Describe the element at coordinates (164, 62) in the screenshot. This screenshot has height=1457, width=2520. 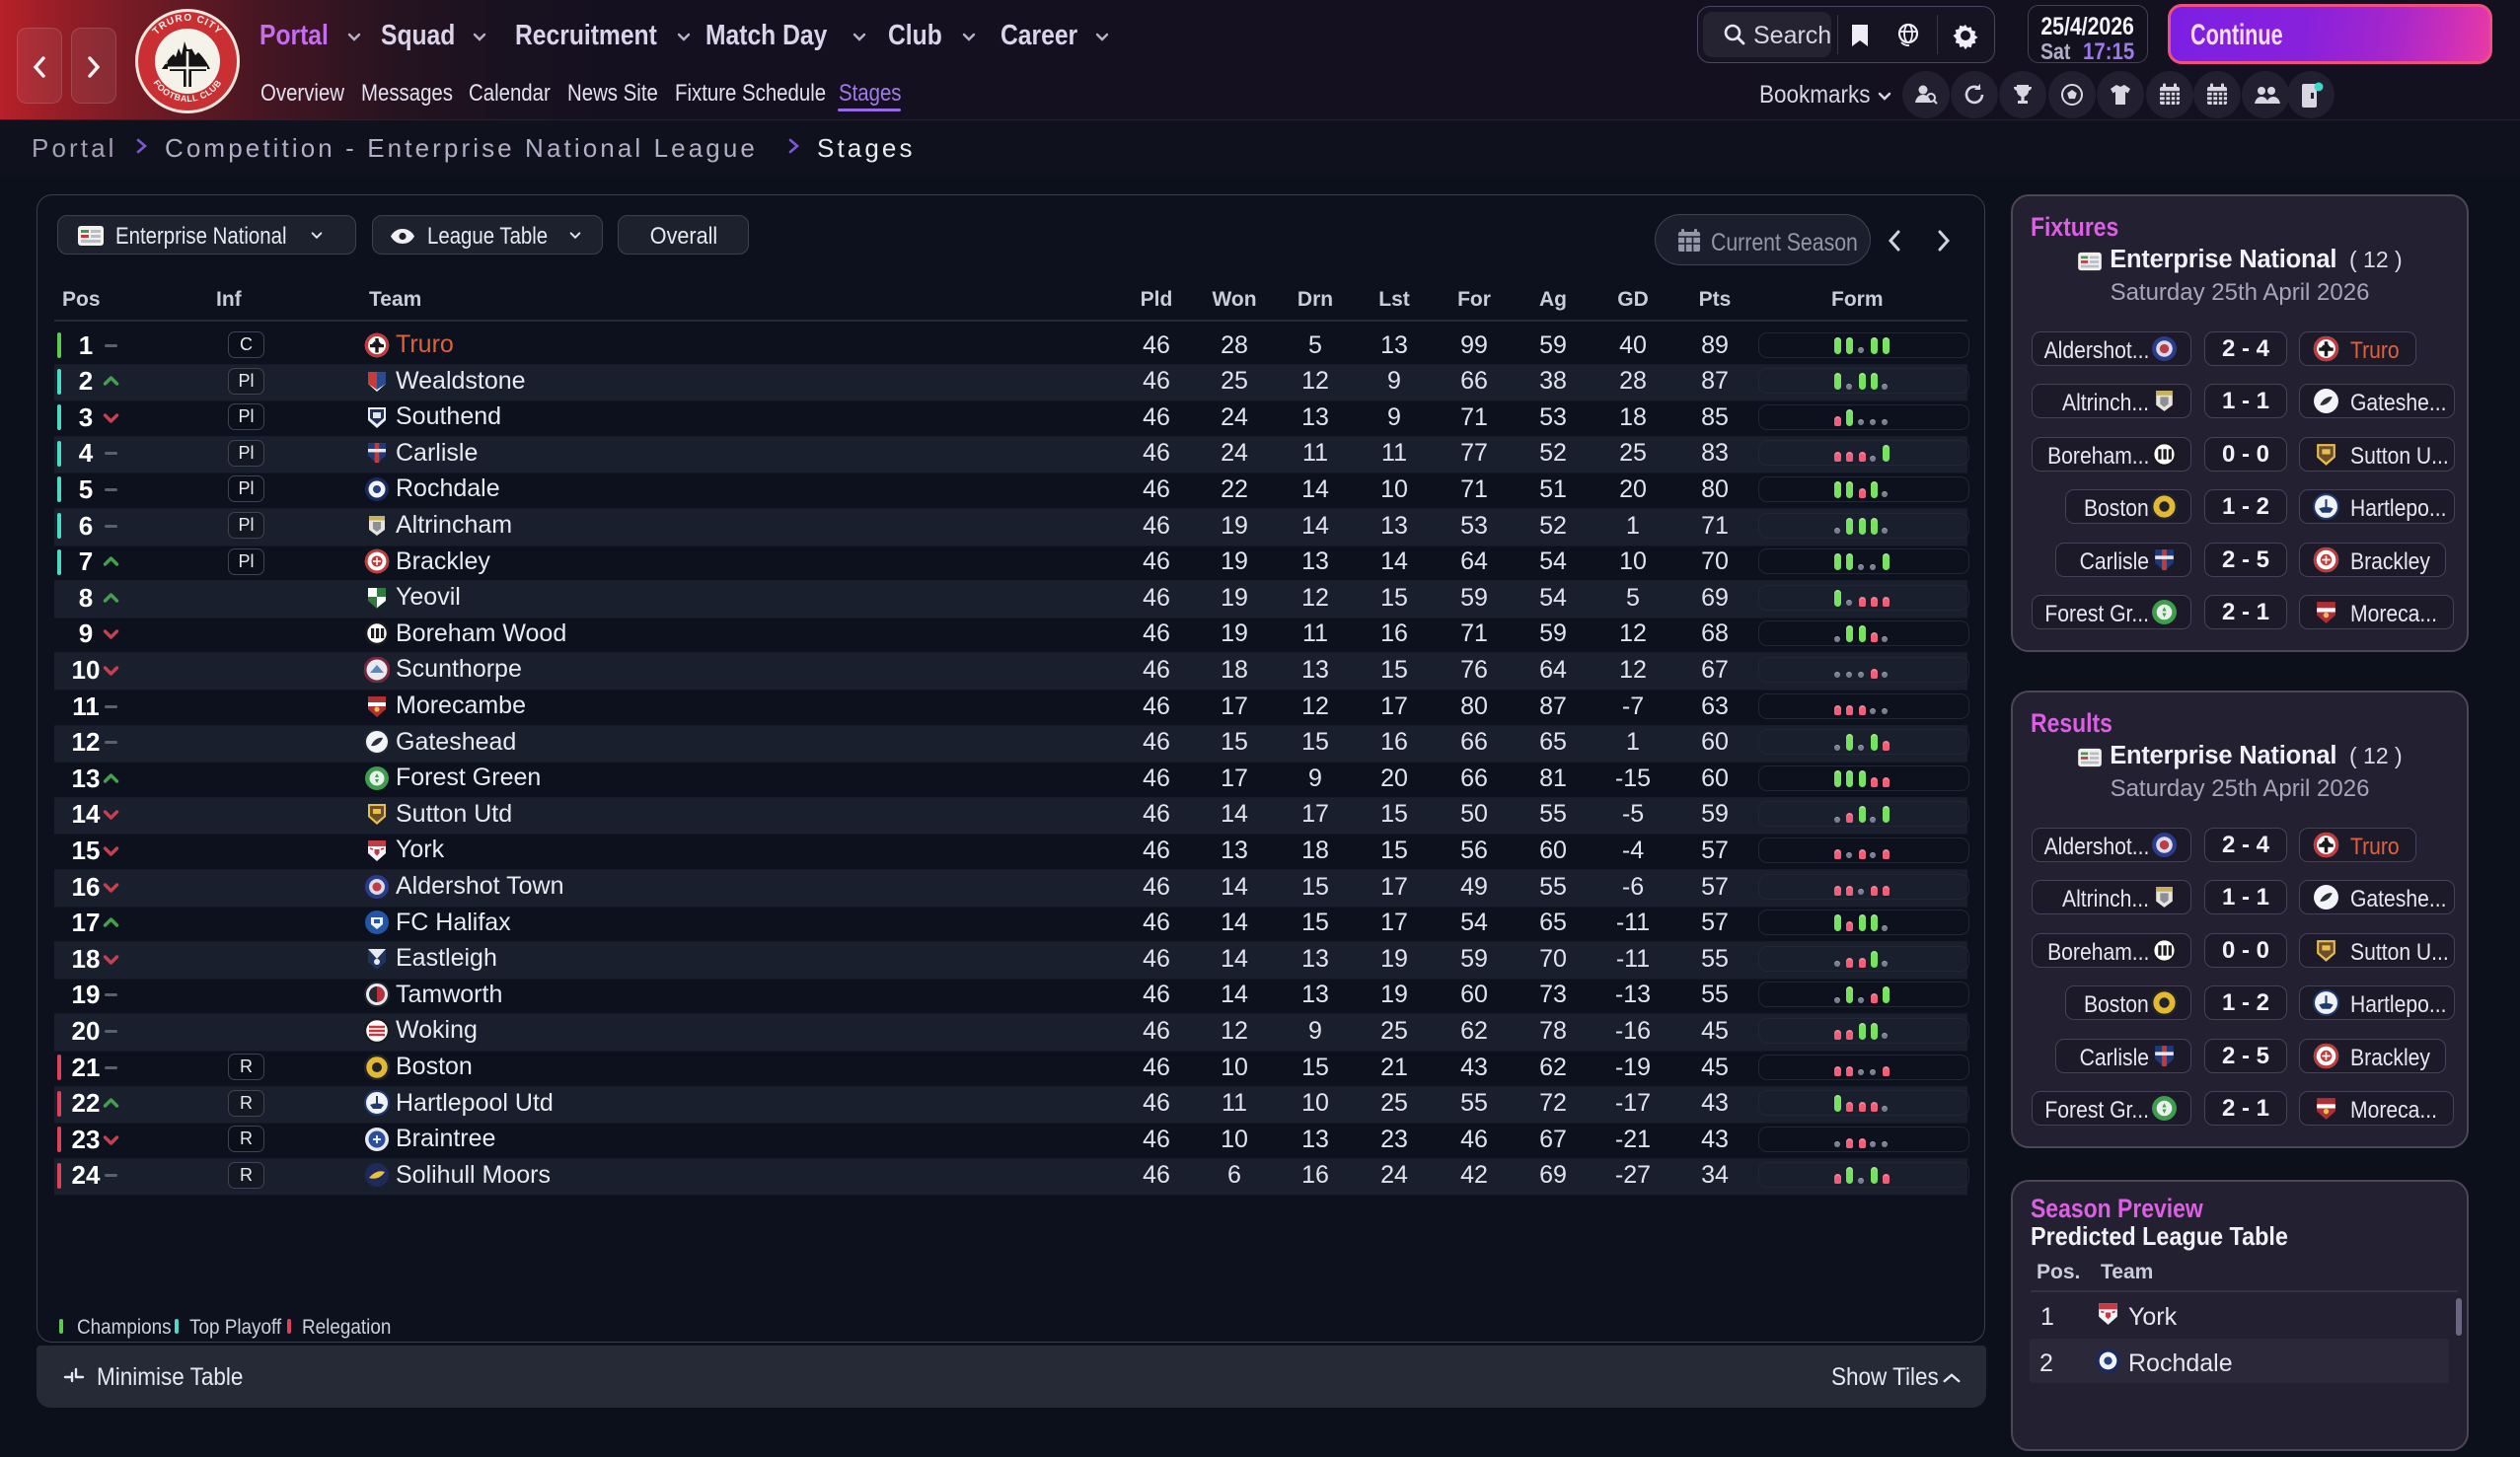
I see `svg-text: 18` at that location.